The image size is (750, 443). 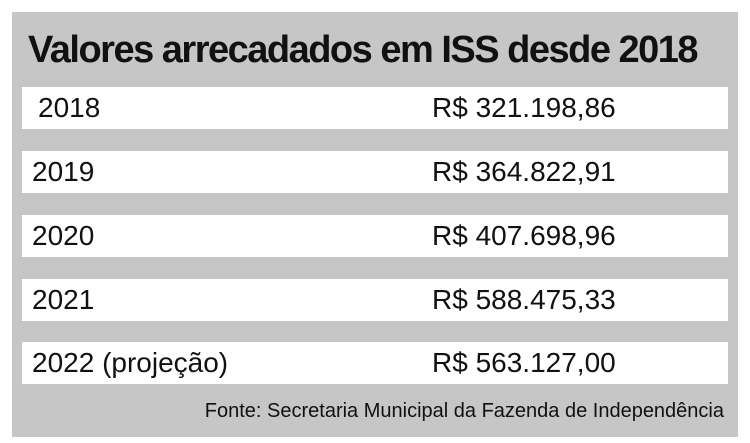 I want to click on table-row: 2019 R$ 364.822,91, so click(x=375, y=172).